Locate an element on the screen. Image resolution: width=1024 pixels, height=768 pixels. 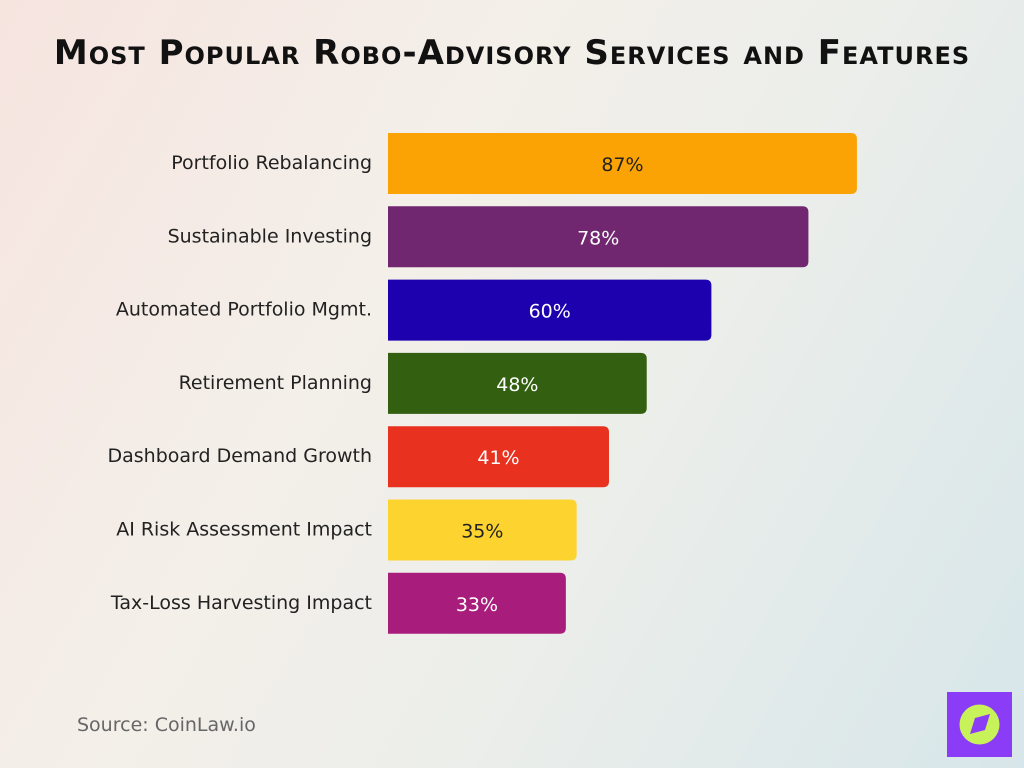
category-label: Portfolio Rebalancing is located at coordinates (271, 163).